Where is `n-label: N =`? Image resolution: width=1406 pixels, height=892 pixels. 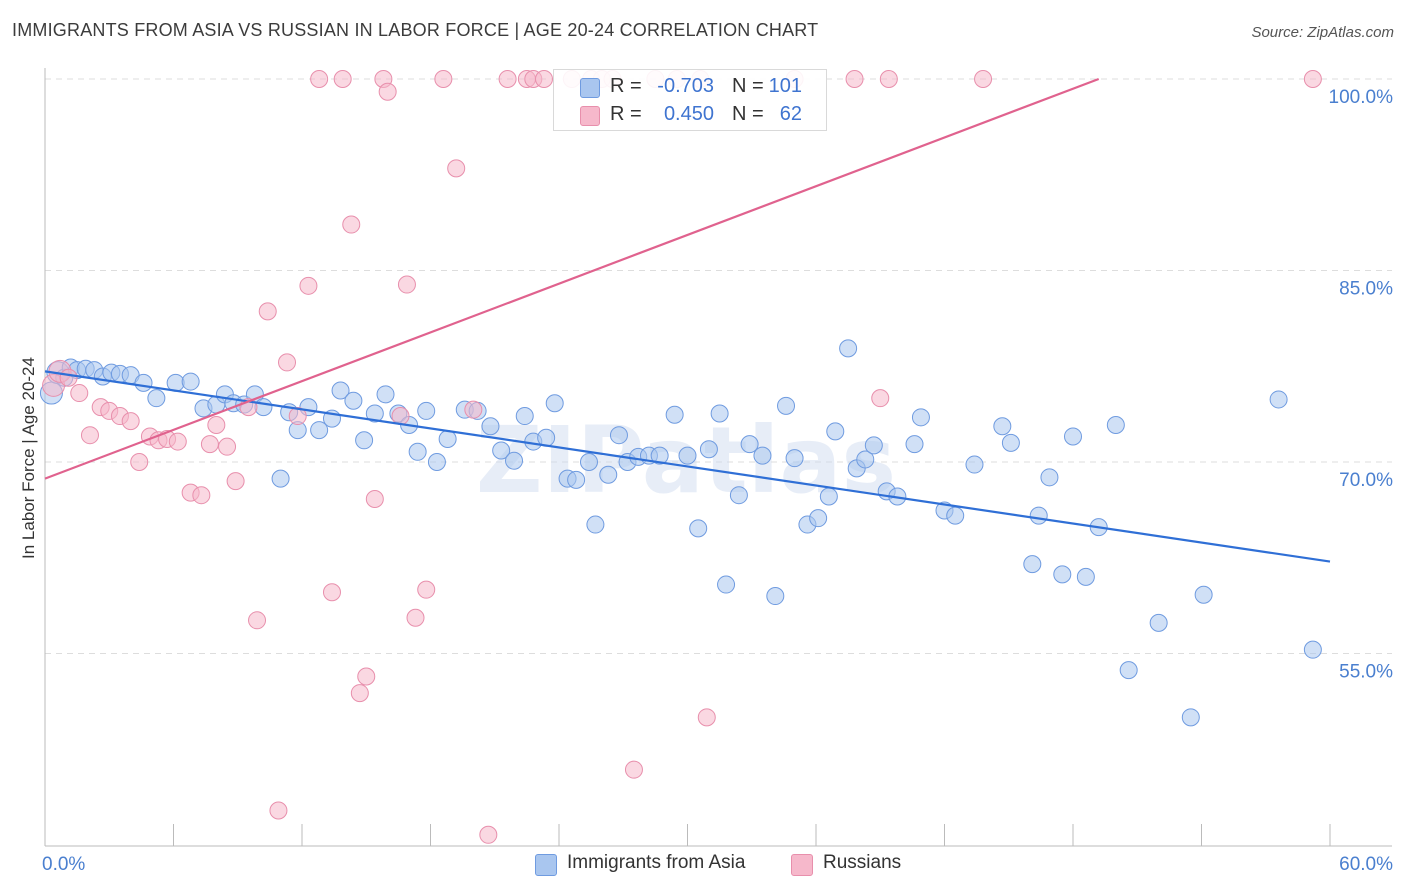
n-label: N = is located at coordinates (748, 114).